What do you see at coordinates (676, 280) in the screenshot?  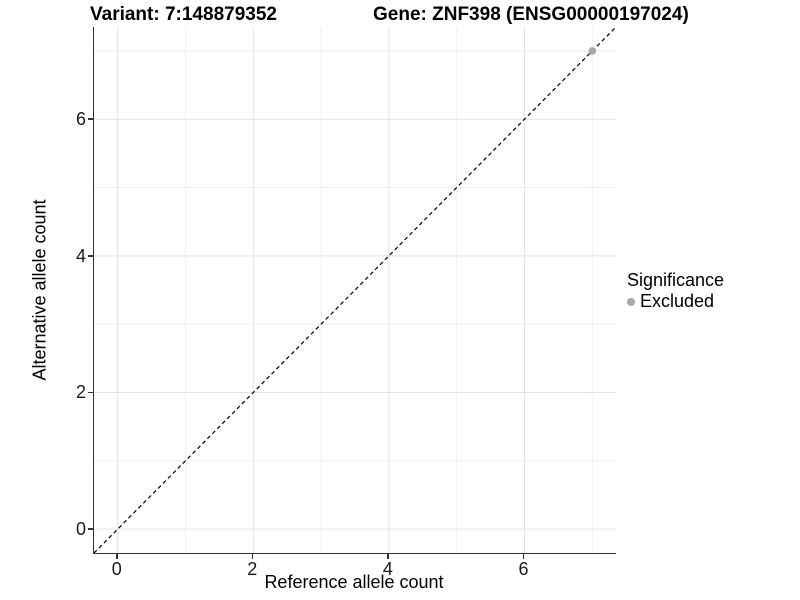 I see `legend-title: Significance` at bounding box center [676, 280].